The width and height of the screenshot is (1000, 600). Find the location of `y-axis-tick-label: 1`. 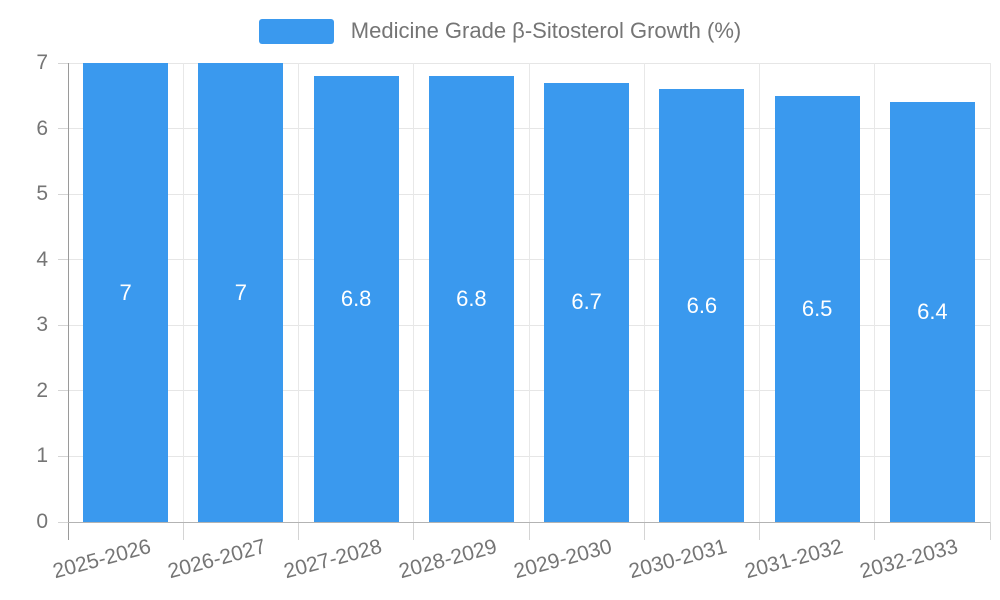

y-axis-tick-label: 1 is located at coordinates (42, 456).